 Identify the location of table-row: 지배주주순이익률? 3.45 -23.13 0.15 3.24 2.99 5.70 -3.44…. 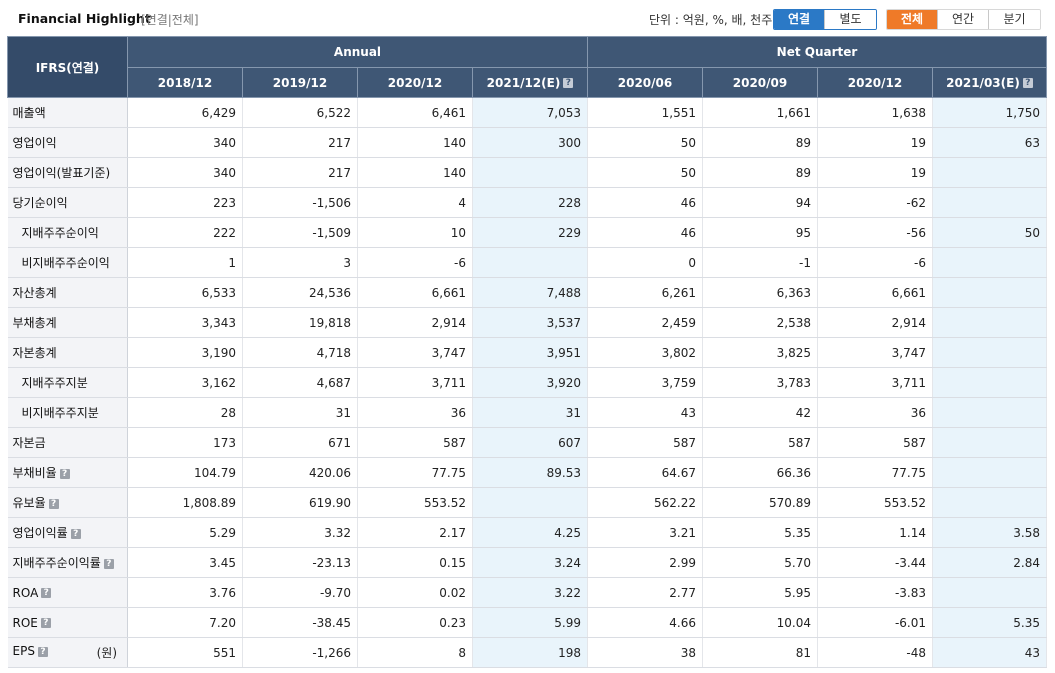
(527, 562).